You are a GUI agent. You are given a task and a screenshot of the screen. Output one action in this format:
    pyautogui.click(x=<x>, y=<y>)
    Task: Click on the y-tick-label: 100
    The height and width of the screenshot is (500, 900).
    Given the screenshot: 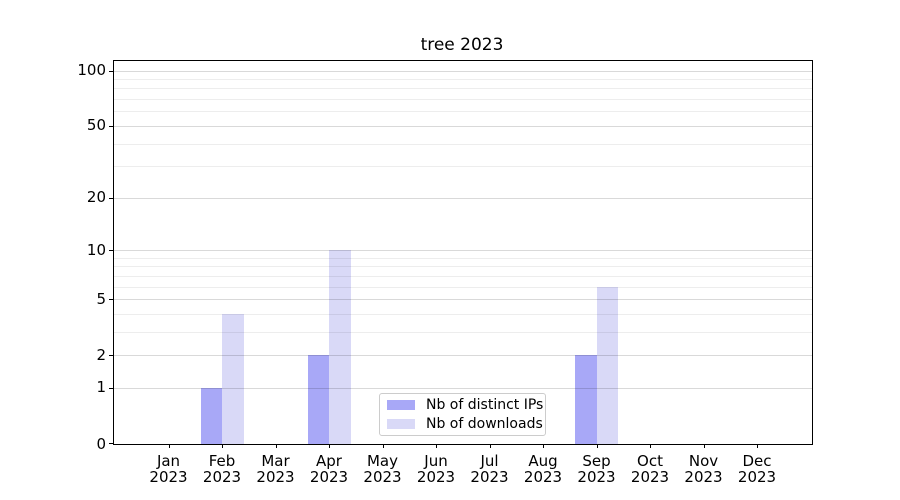 What is the action you would take?
    pyautogui.click(x=91, y=70)
    